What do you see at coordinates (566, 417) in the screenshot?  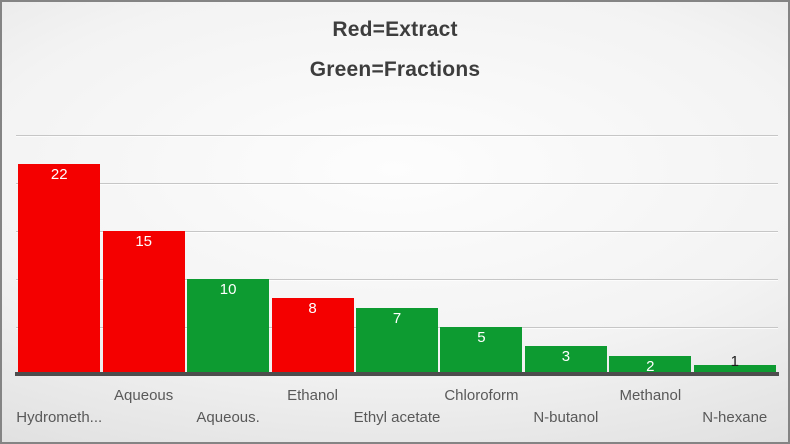 I see `x-tick-label: N-butanol` at bounding box center [566, 417].